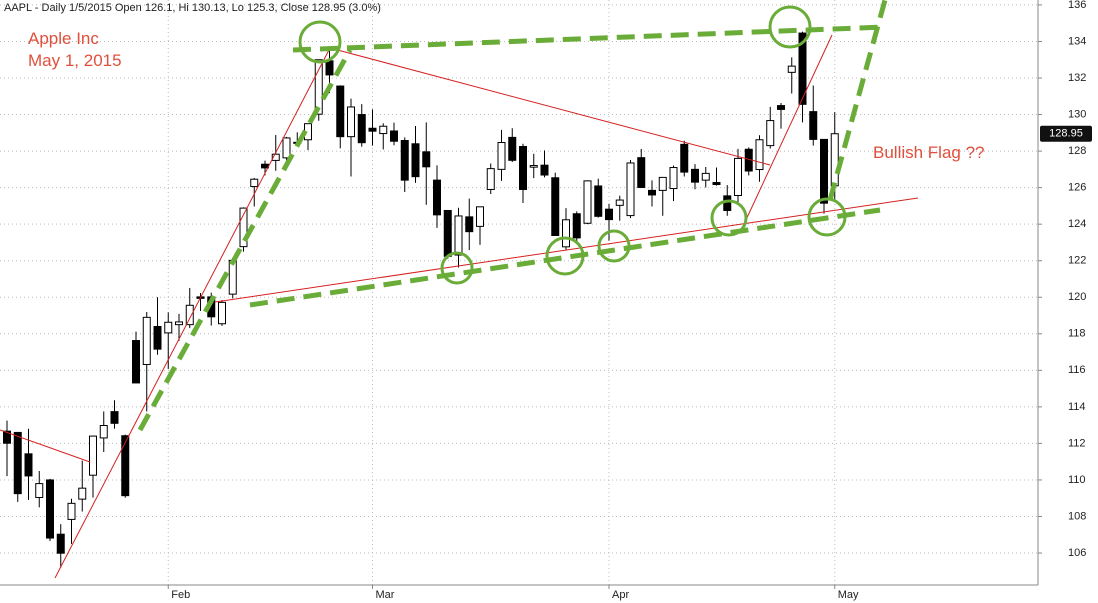  What do you see at coordinates (1077, 516) in the screenshot?
I see `y-tick-label: 108` at bounding box center [1077, 516].